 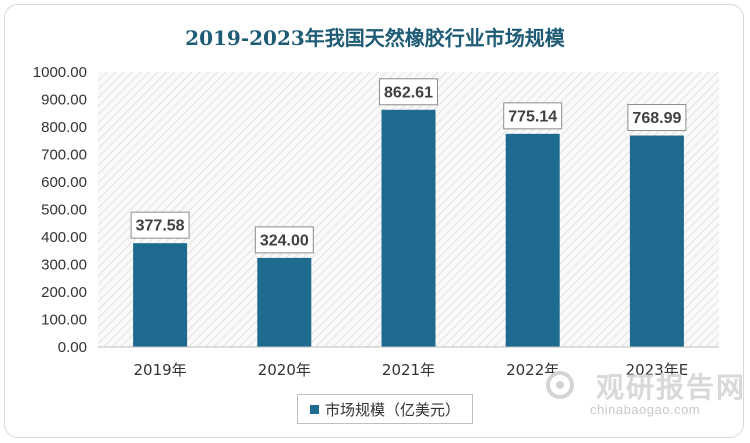 I want to click on y-tick-label: 300.00, so click(x=64, y=265).